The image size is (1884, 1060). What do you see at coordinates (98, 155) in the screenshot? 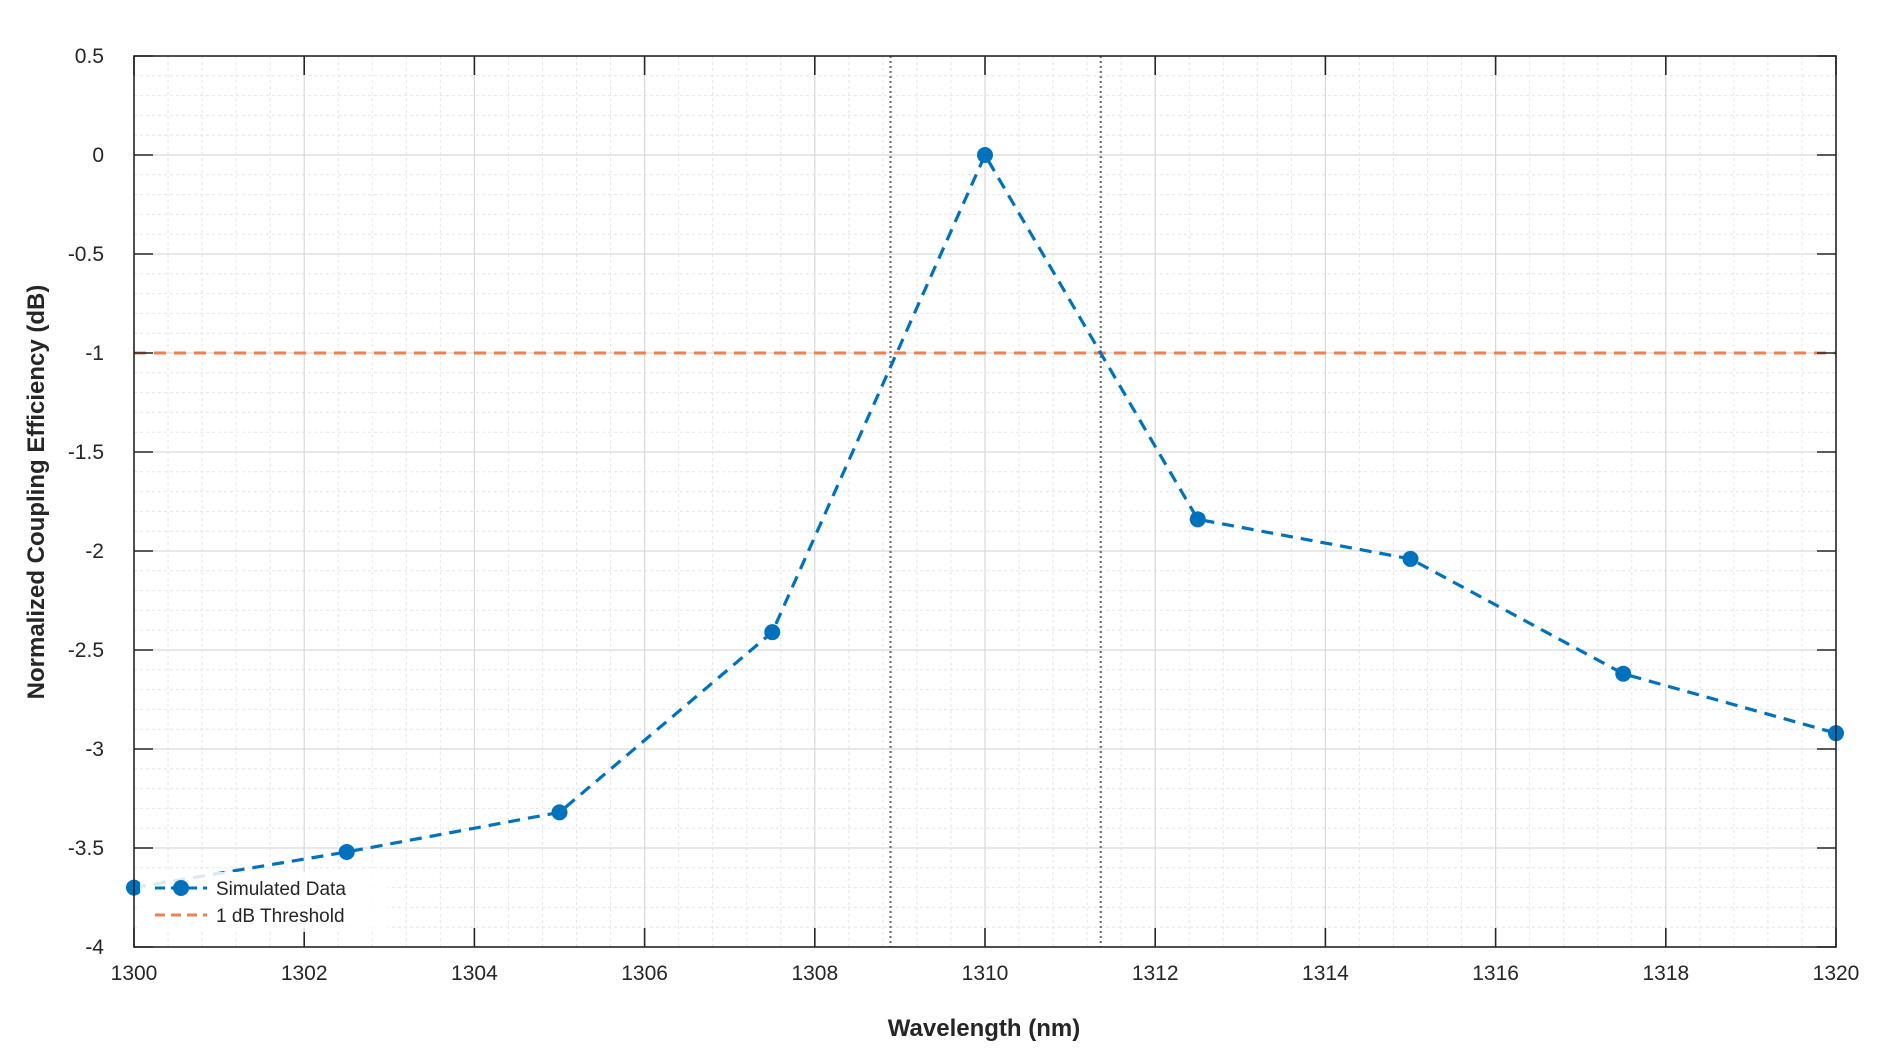
I see `y-tick-label: 0` at bounding box center [98, 155].